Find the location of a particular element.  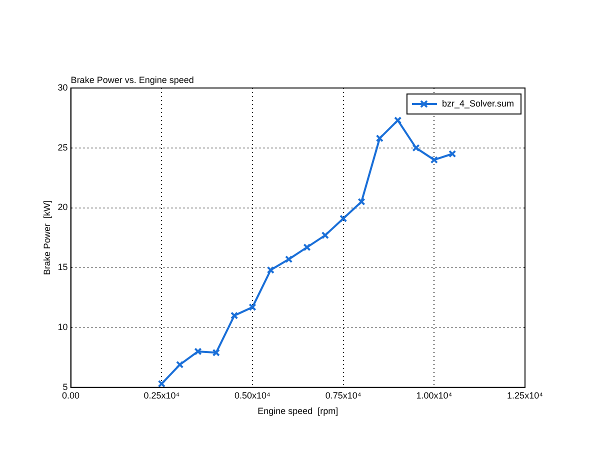

y-tick-label: 15 is located at coordinates (63, 267).